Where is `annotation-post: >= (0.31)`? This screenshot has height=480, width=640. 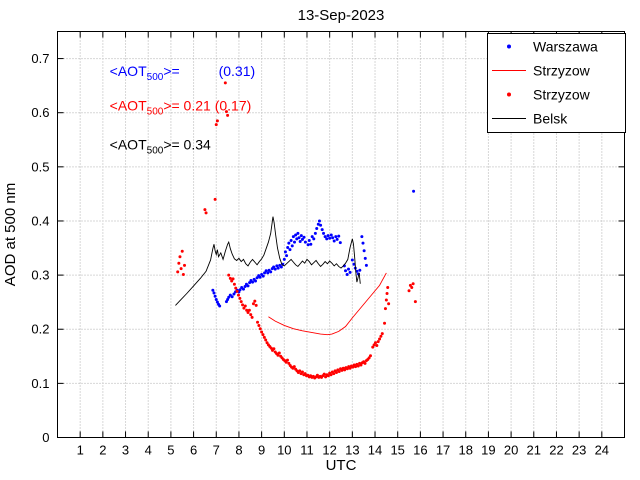 annotation-post: >= (0.31) is located at coordinates (209, 71).